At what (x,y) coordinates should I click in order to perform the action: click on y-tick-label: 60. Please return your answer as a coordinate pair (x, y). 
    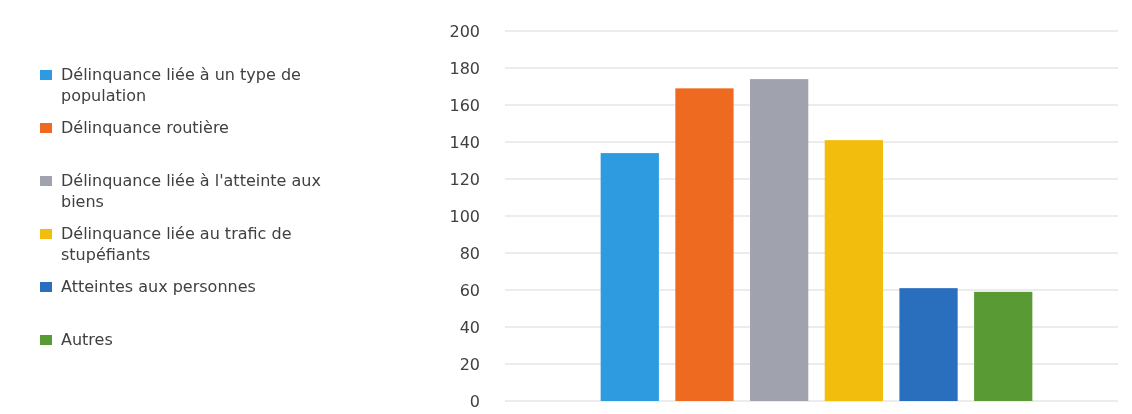
    Looking at the image, I should click on (469, 290).